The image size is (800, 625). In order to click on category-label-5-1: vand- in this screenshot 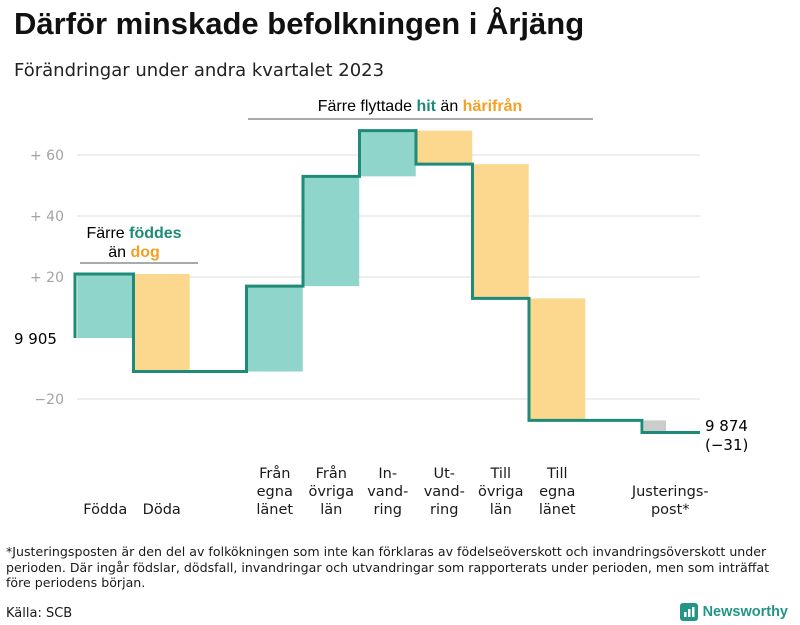, I will do `click(387, 492)`.